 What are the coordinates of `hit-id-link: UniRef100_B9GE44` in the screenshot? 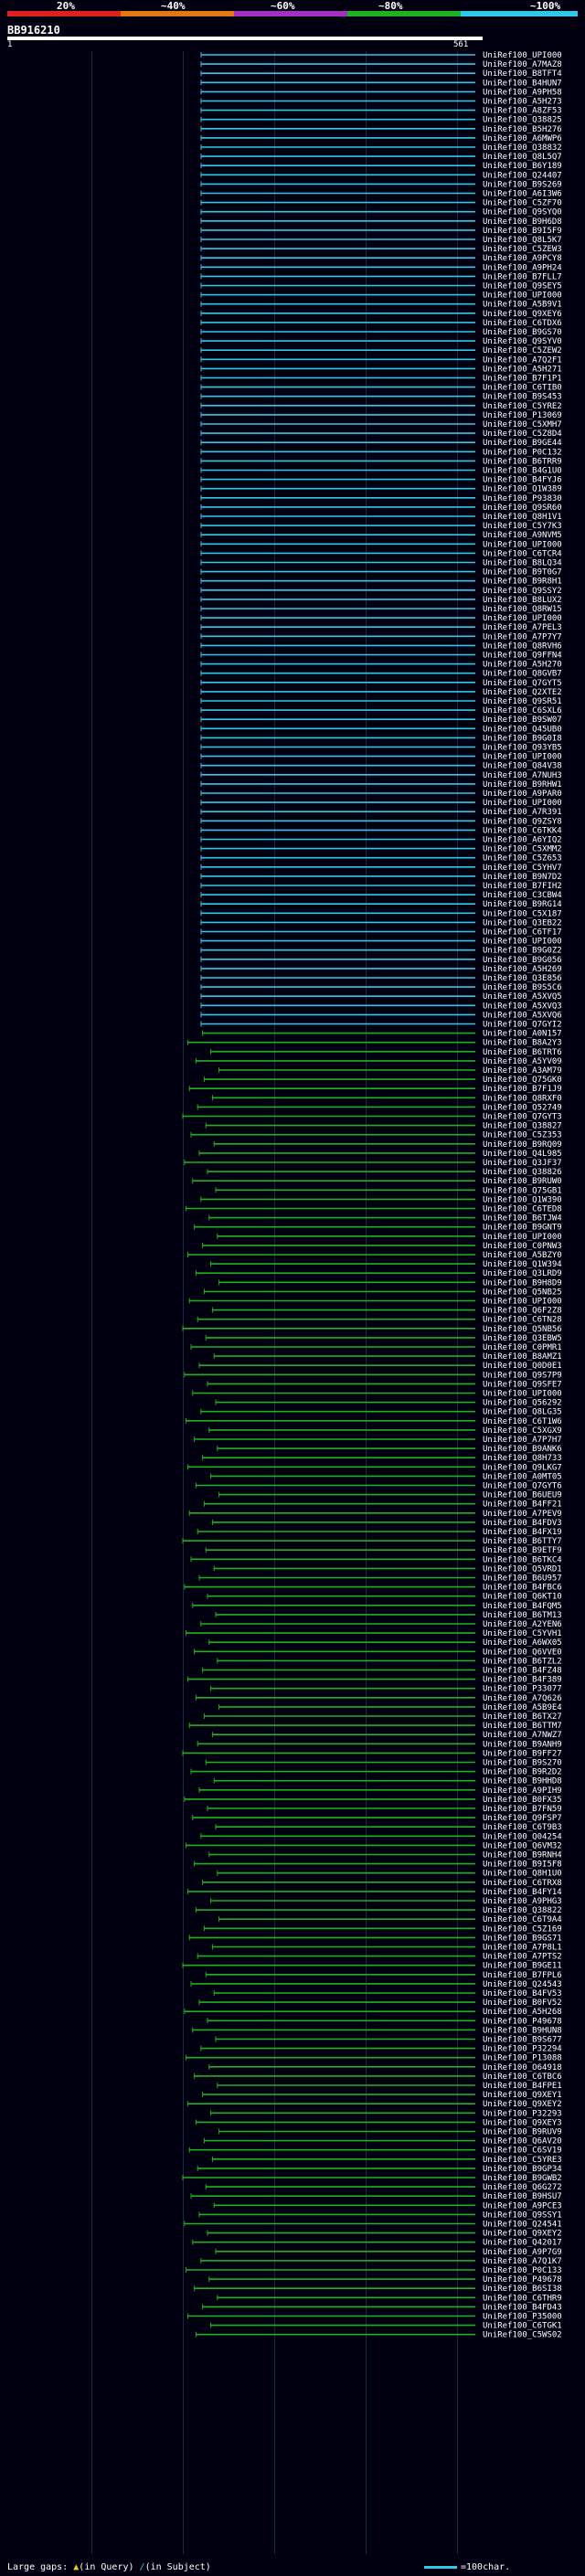 It's located at (522, 443).